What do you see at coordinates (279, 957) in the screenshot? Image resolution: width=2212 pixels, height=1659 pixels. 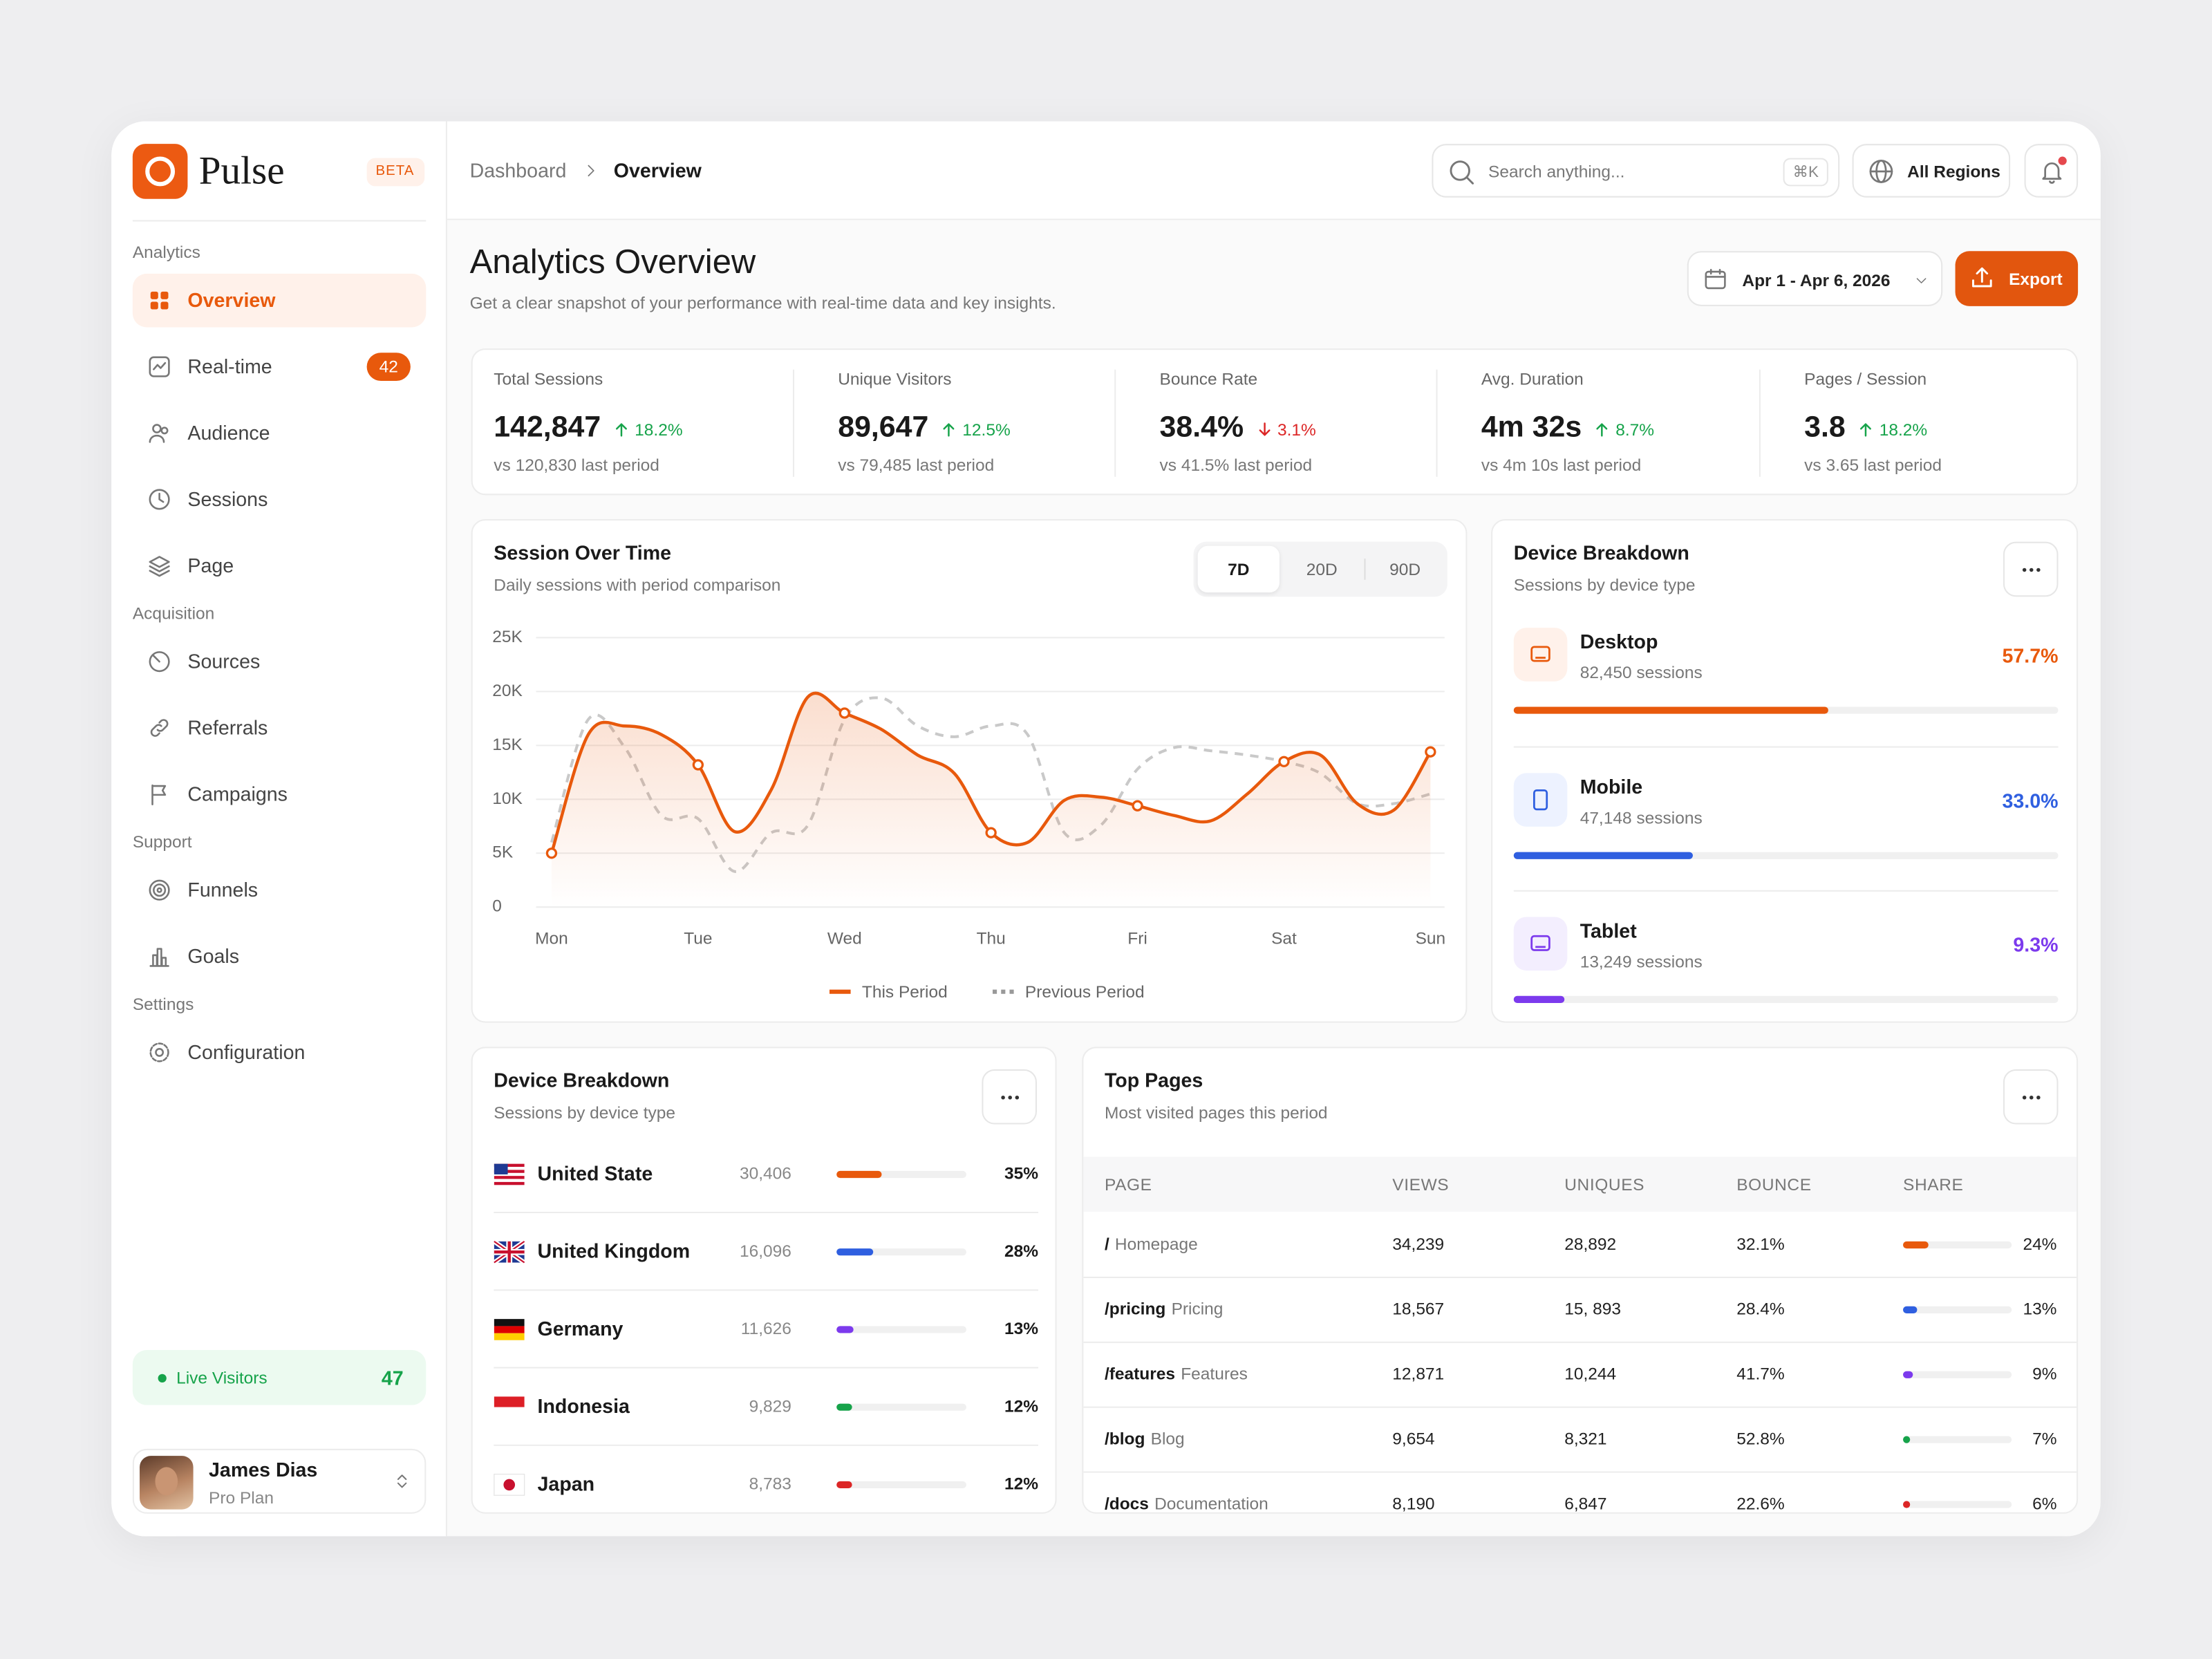 I see `nav-item: Goals` at bounding box center [279, 957].